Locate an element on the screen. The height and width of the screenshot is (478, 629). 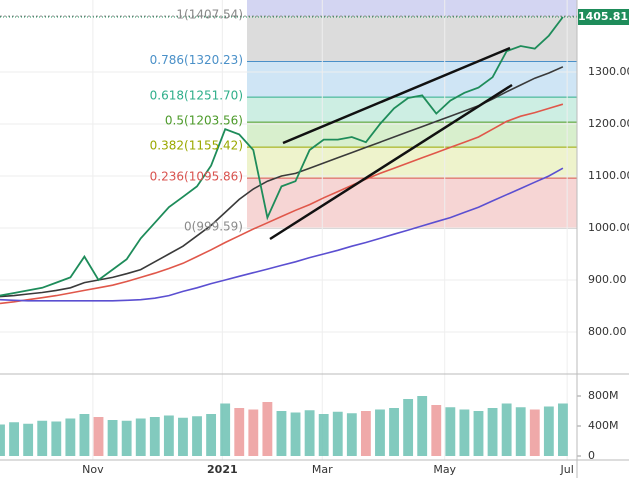
last-price-label: 1405.81 is located at coordinates (603, 16).